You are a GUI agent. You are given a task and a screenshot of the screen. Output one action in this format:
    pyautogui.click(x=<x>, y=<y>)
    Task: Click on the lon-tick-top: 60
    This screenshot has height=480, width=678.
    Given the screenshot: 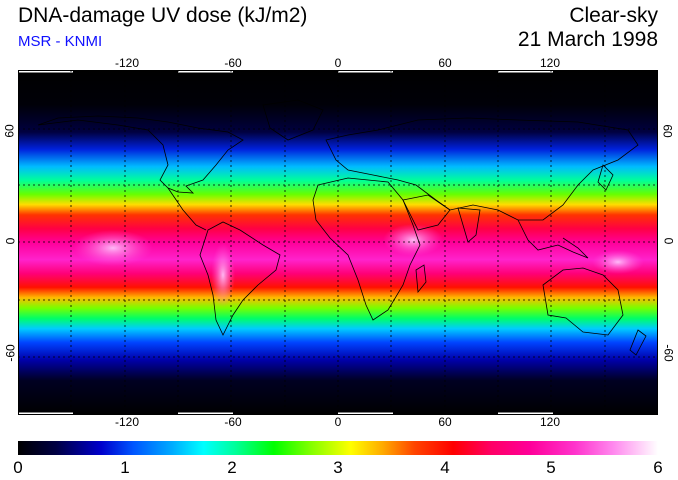 What is the action you would take?
    pyautogui.click(x=445, y=63)
    